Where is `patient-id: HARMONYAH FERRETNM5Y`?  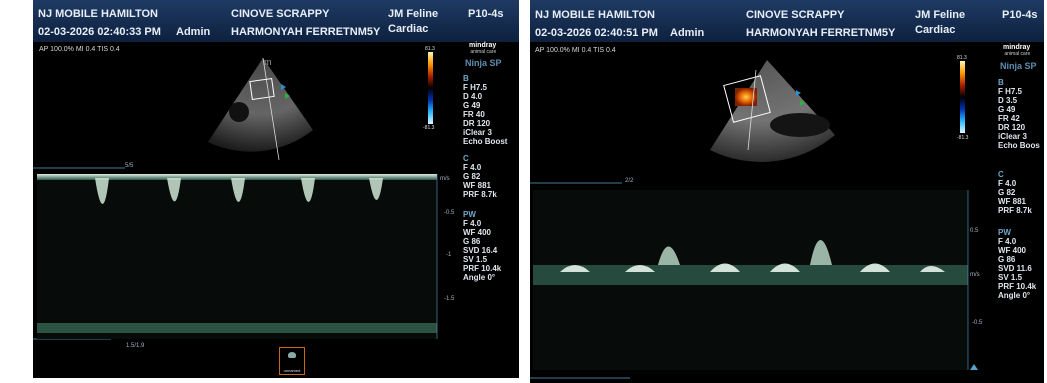 patient-id: HARMONYAH FERRETNM5Y is located at coordinates (306, 32).